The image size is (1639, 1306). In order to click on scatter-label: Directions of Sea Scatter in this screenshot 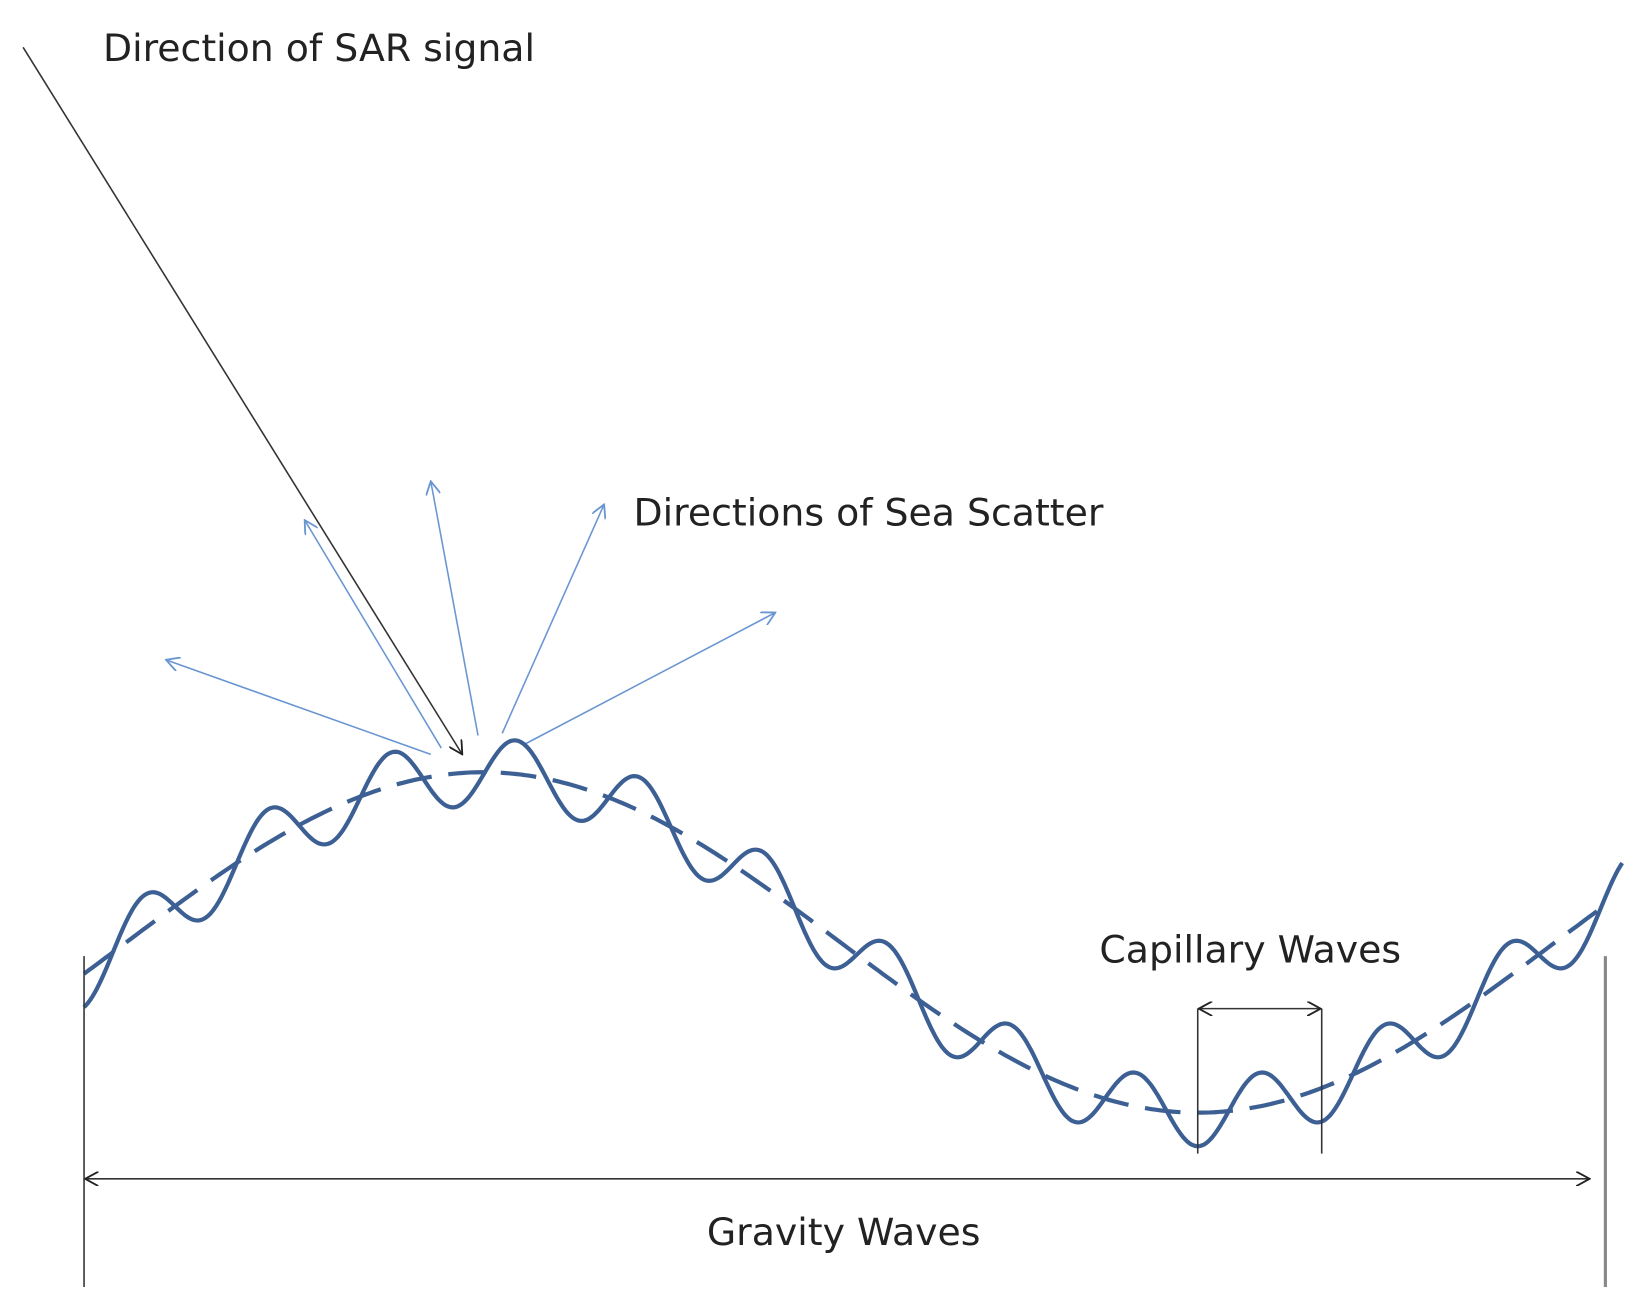, I will do `click(869, 512)`.